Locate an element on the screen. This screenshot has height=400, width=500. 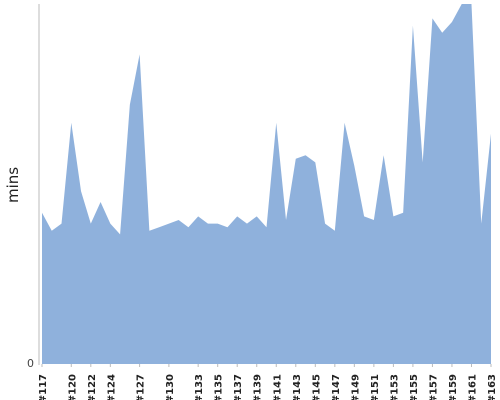
x-tick-label: #137 is located at coordinates (238, 387).